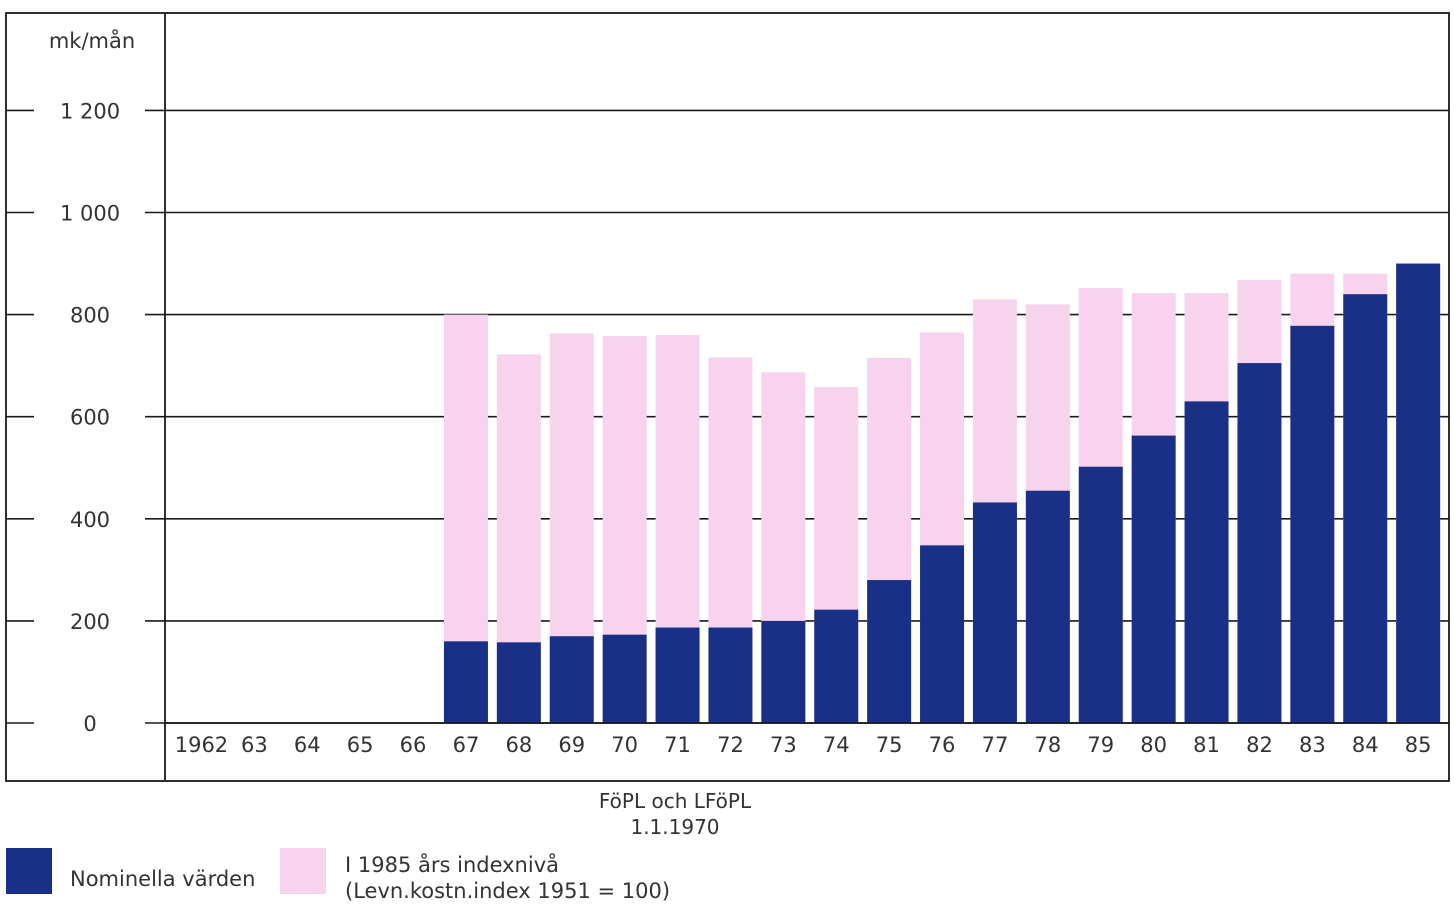 This screenshot has width=1454, height=904. I want to click on x-tick-label: 71, so click(677, 745).